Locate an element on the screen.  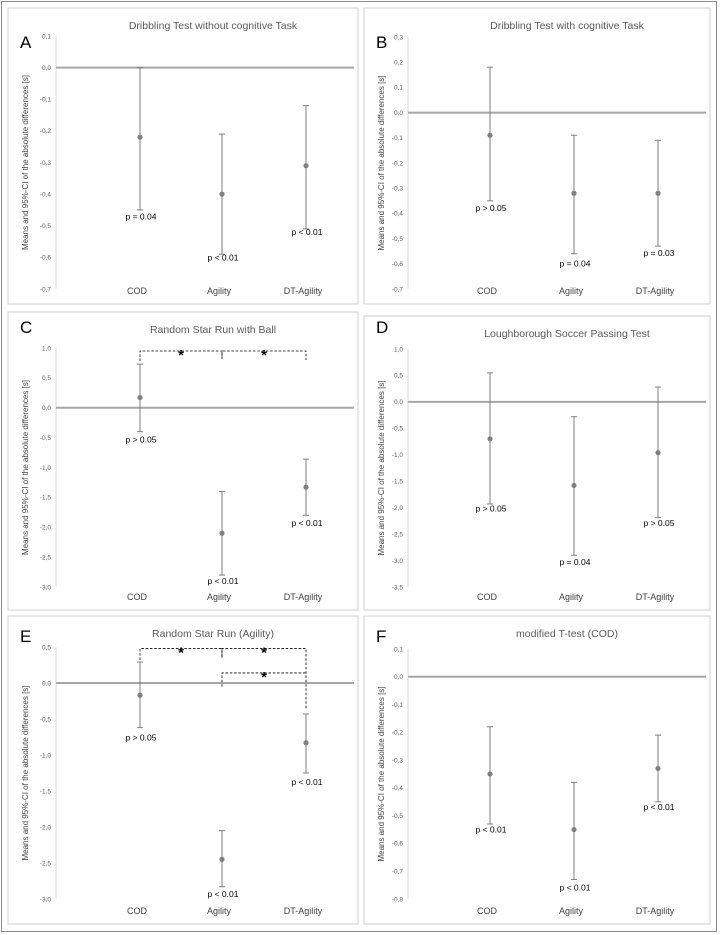
y-tick-label: -0,8 is located at coordinates (398, 899).